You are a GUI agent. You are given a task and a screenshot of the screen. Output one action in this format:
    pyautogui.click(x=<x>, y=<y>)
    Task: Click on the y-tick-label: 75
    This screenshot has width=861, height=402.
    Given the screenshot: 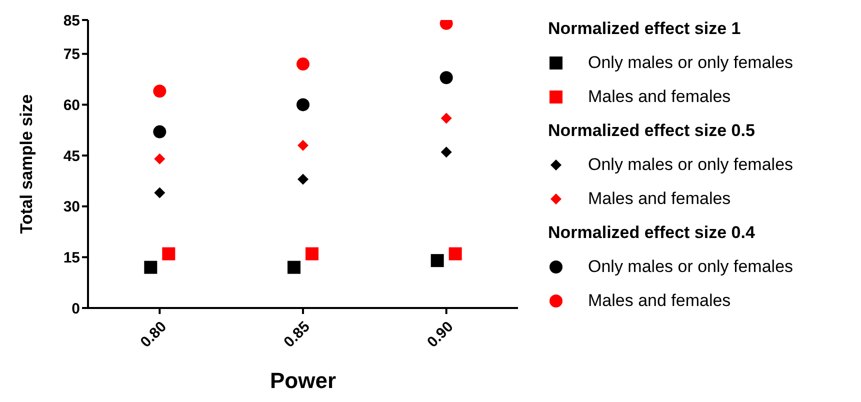 What is the action you would take?
    pyautogui.click(x=71, y=55)
    